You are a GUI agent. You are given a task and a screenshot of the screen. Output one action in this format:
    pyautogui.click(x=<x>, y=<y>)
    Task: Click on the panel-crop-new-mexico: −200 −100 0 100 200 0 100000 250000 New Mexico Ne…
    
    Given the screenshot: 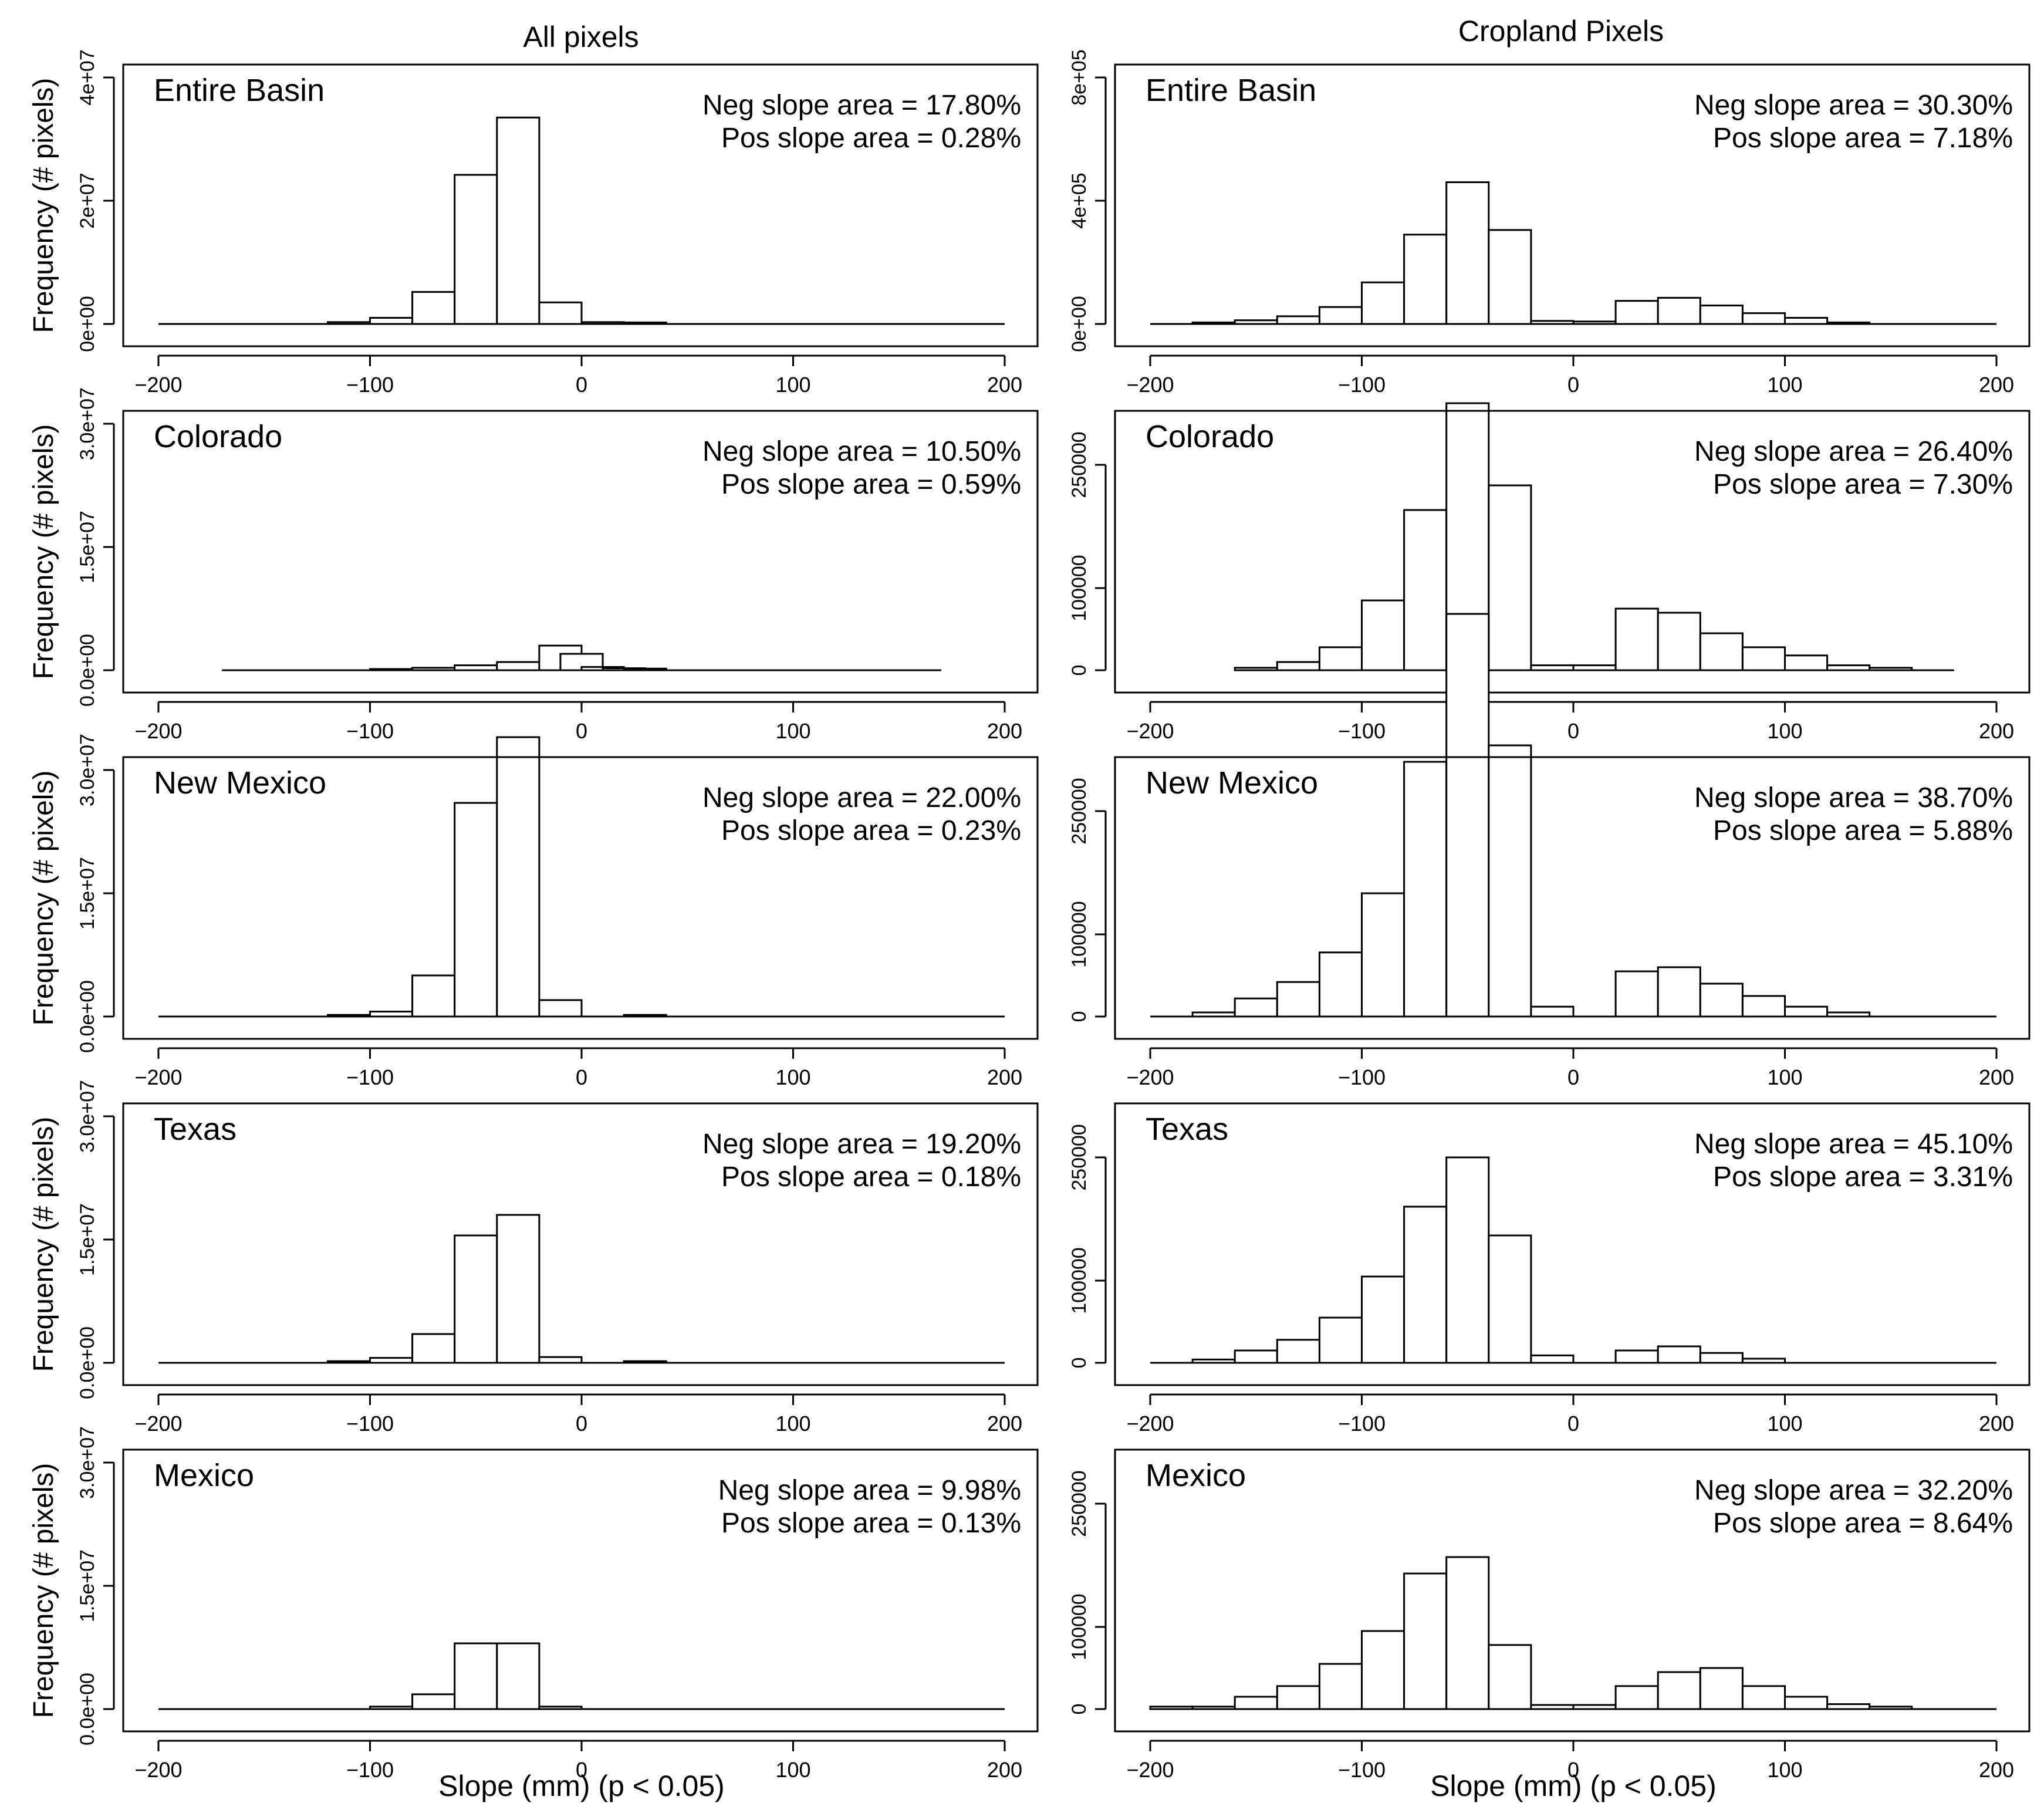 What is the action you would take?
    pyautogui.click(x=1550, y=851)
    